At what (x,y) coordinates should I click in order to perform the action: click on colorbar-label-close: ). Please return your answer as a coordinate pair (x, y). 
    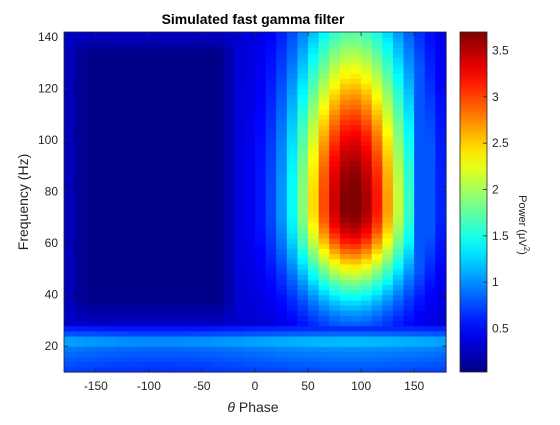
    Looking at the image, I should click on (522, 253).